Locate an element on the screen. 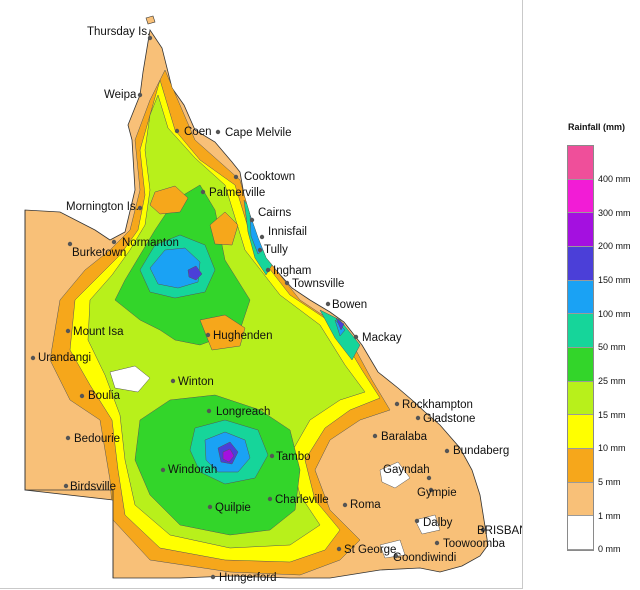 This screenshot has width=640, height=590. town-townsville: Townsville is located at coordinates (314, 284).